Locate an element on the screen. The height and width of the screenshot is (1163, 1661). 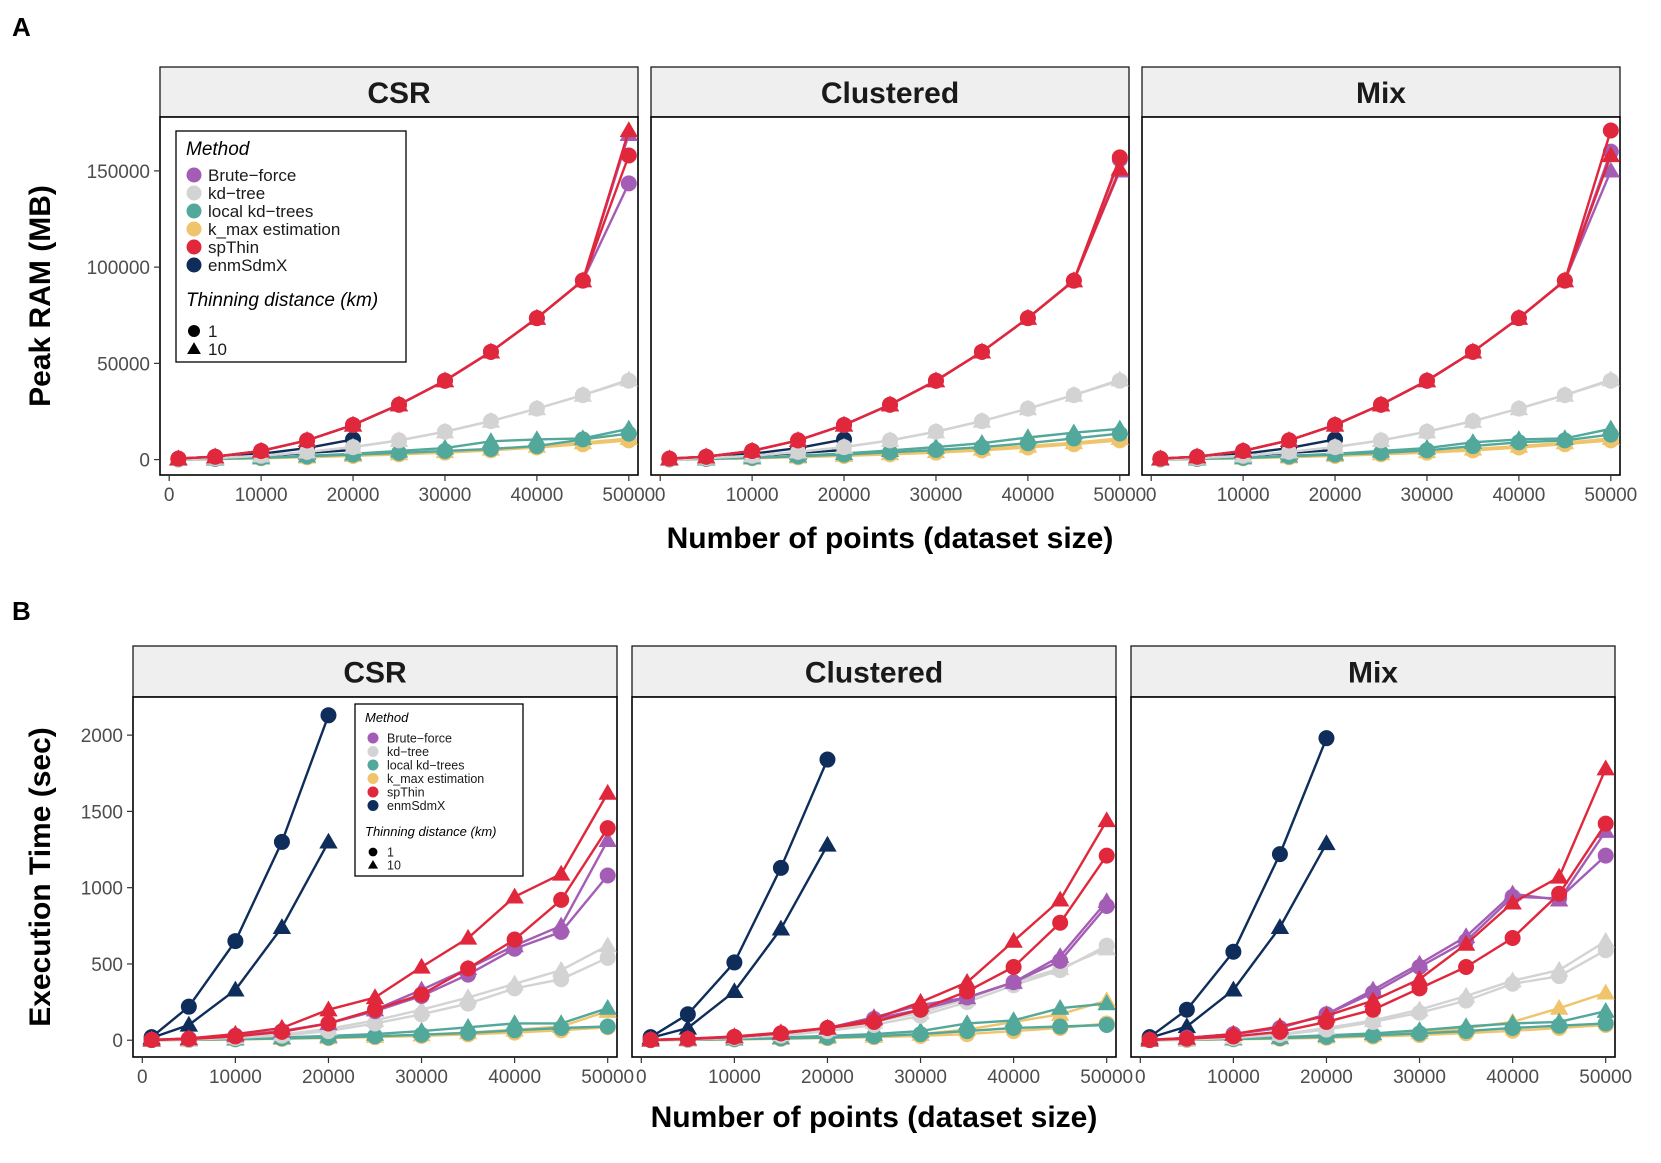
panel-b-facet-mix: Mix 0 10000 20000 30000 40000 50000 is located at coordinates (1381, 866).